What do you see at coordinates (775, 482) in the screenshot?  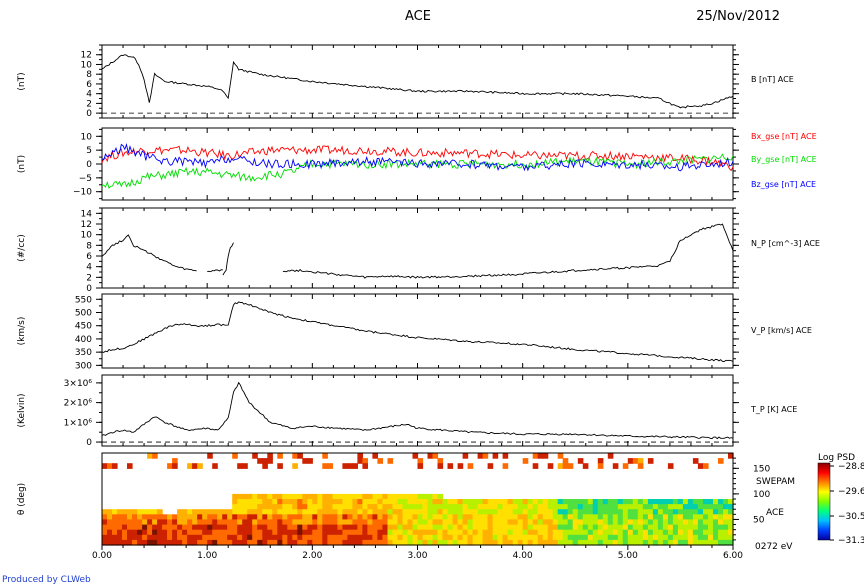 I see `instrument-label: SWEPAM` at bounding box center [775, 482].